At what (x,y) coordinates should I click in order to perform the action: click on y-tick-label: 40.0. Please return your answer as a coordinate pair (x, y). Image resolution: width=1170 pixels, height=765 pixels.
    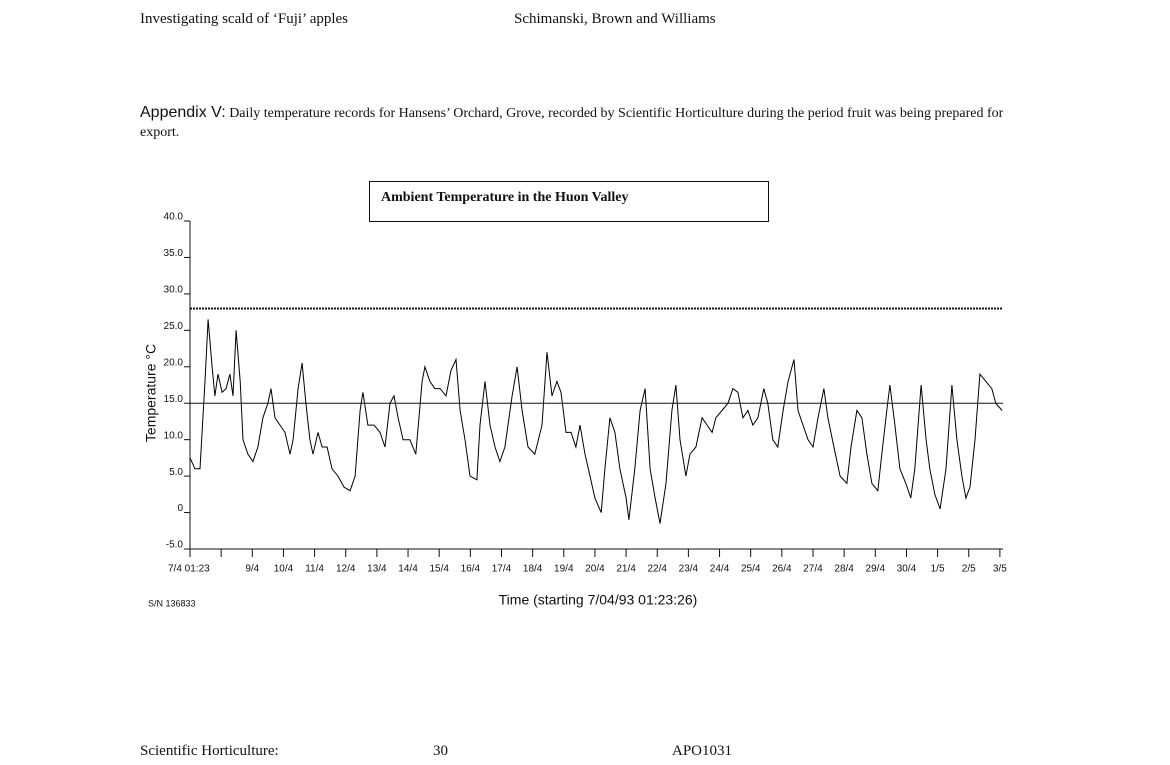
    Looking at the image, I should click on (174, 217).